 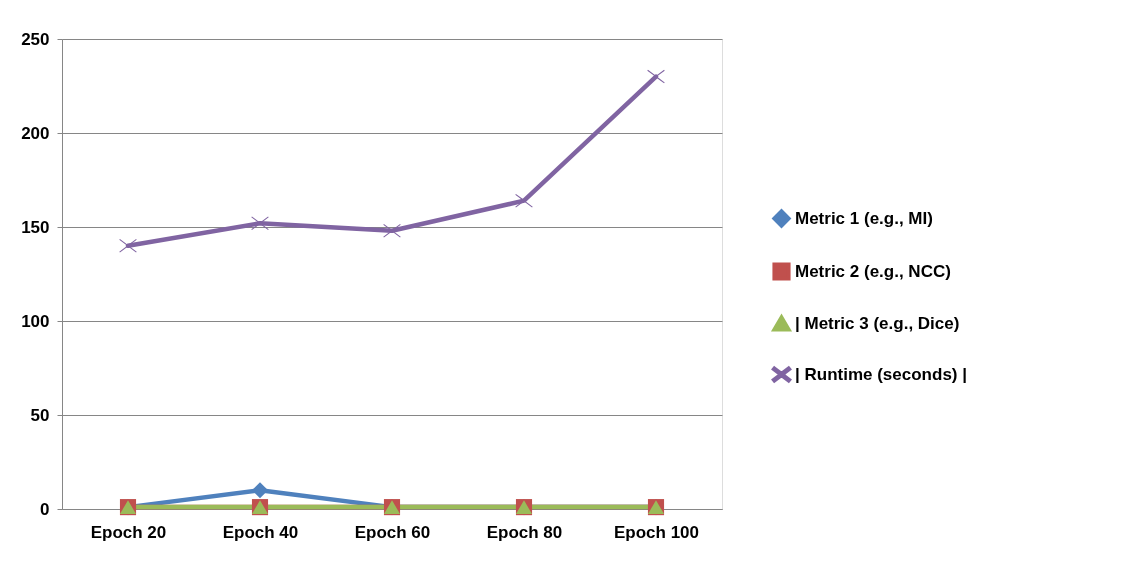 What do you see at coordinates (877, 323) in the screenshot?
I see `legend-label: | Metric 3 (e.g., Dice)` at bounding box center [877, 323].